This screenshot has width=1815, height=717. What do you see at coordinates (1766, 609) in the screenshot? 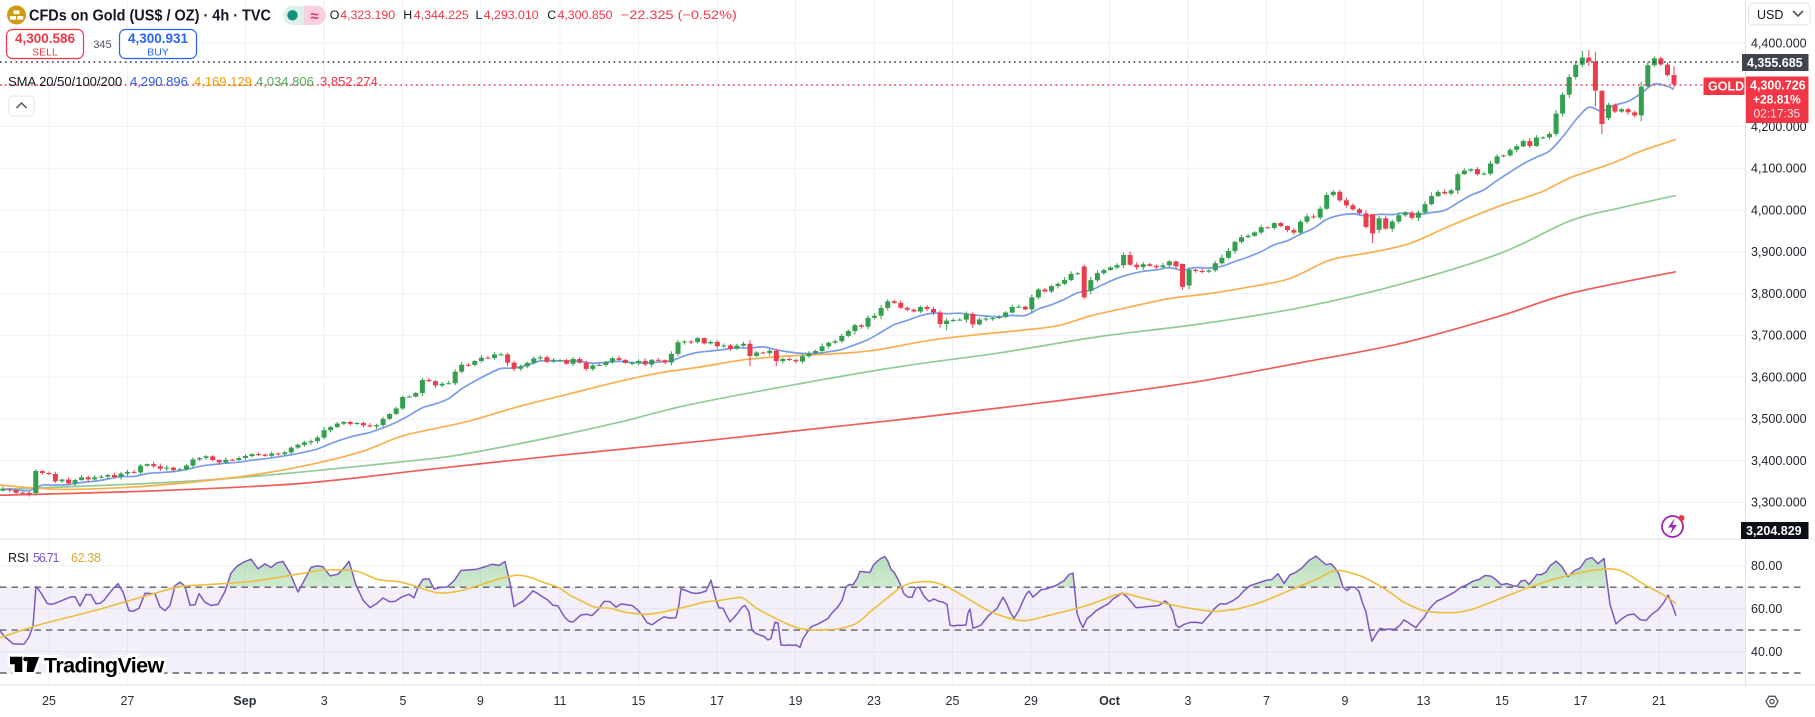
I see `svg-text: 60.00` at bounding box center [1766, 609].